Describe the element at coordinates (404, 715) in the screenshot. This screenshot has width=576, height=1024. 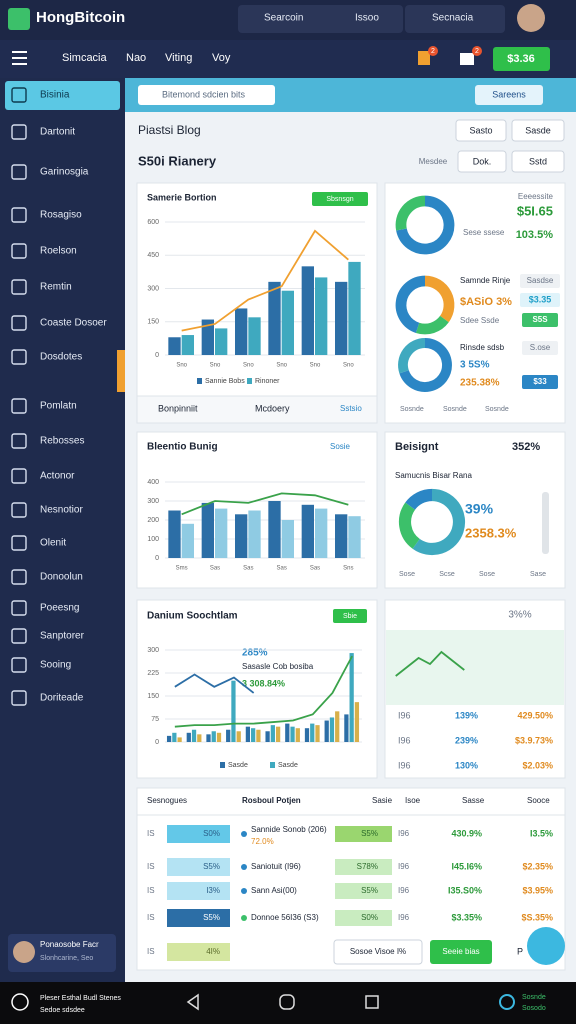
I see `label: I96` at that location.